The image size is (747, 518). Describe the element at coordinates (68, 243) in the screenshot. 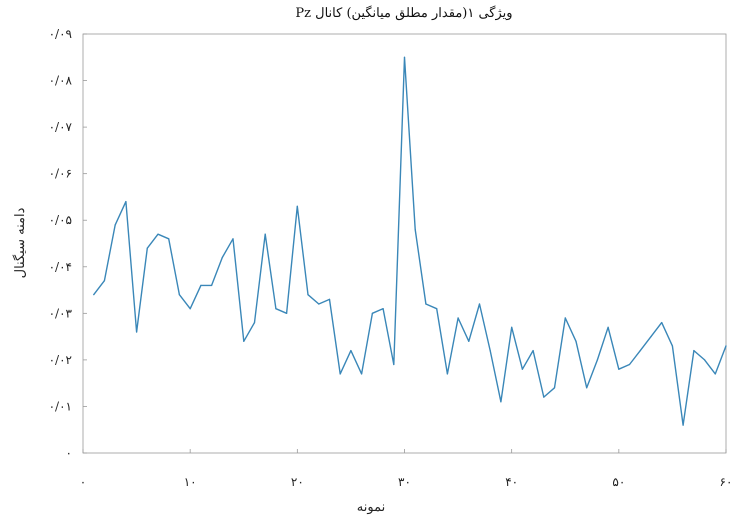

I see `y-axis: ۰ ۰/۰۱ ۰/۰۲ ۰/۰۳ ۰/۰۴ ۰/۰۵ ۰/۰۶ ۰/۰۷ ۰/۰۸ ۰/۰۹` at that location.